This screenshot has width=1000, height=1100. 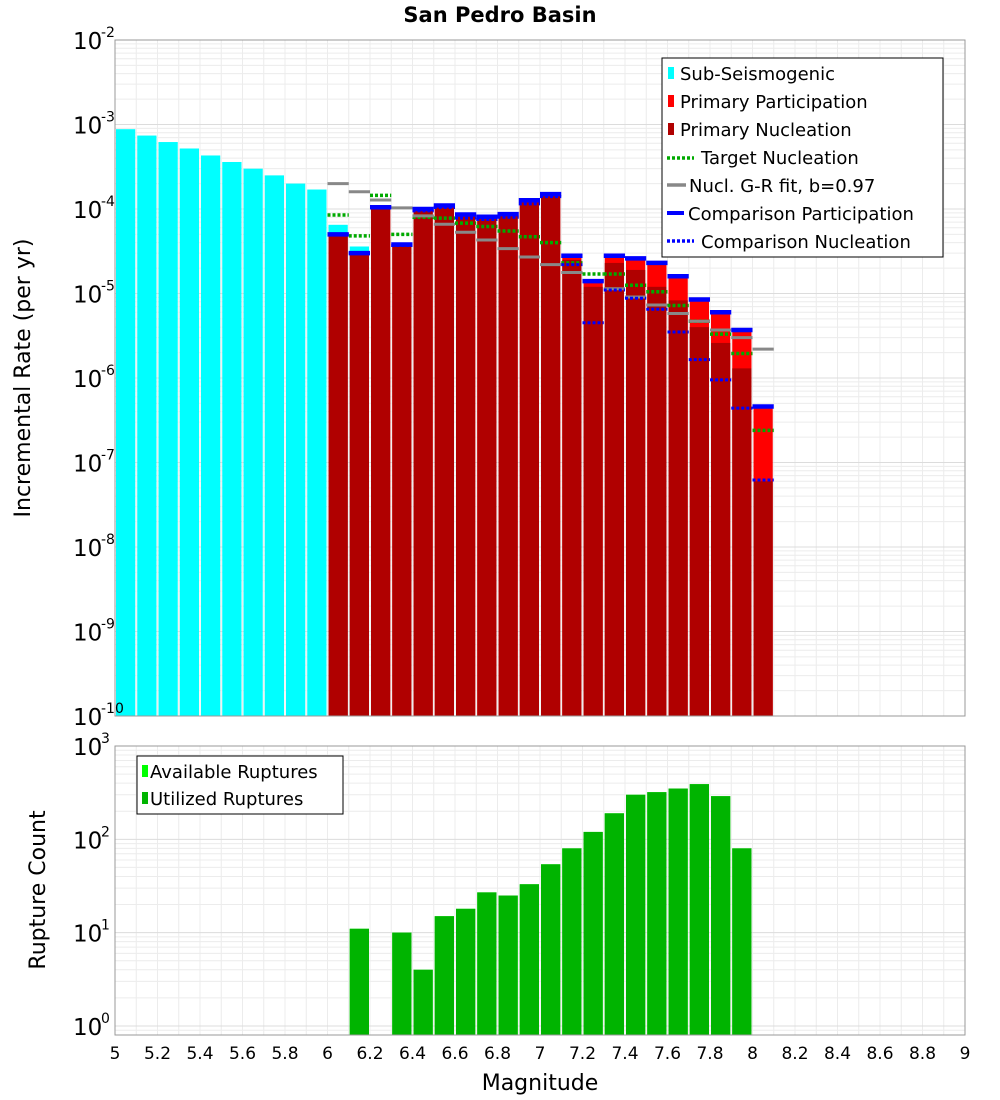 I want to click on x-tick-label: 6.6, so click(x=454, y=1054).